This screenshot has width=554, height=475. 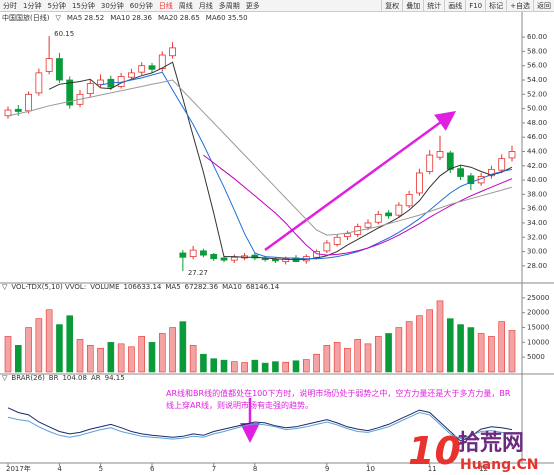 What do you see at coordinates (94, 18) in the screenshot?
I see `legend-value: 28.52` at bounding box center [94, 18].